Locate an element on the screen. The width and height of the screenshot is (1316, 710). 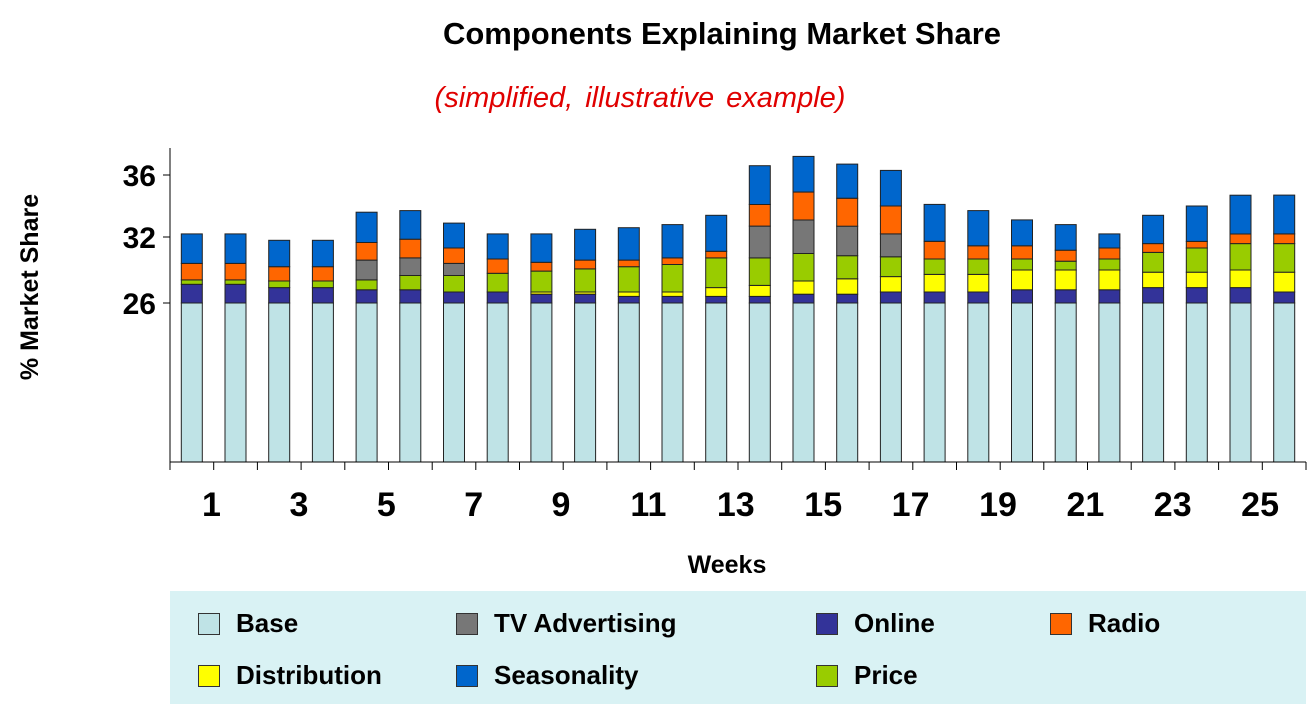
legend-label: Distribution is located at coordinates (309, 675).